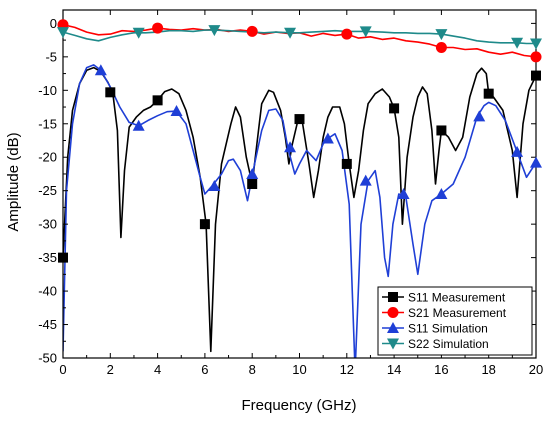 The width and height of the screenshot is (550, 426). Describe the element at coordinates (441, 369) in the screenshot. I see `x-tick-label: 16` at that location.